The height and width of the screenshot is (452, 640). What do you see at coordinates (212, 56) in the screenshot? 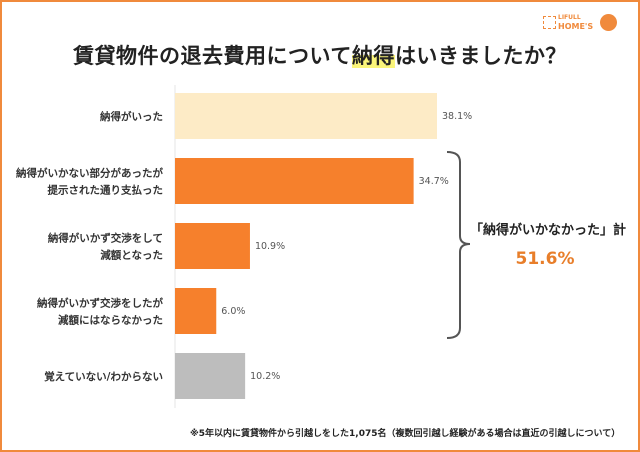
I see `title-text: 賃貸物件の退去費用について` at bounding box center [212, 56].